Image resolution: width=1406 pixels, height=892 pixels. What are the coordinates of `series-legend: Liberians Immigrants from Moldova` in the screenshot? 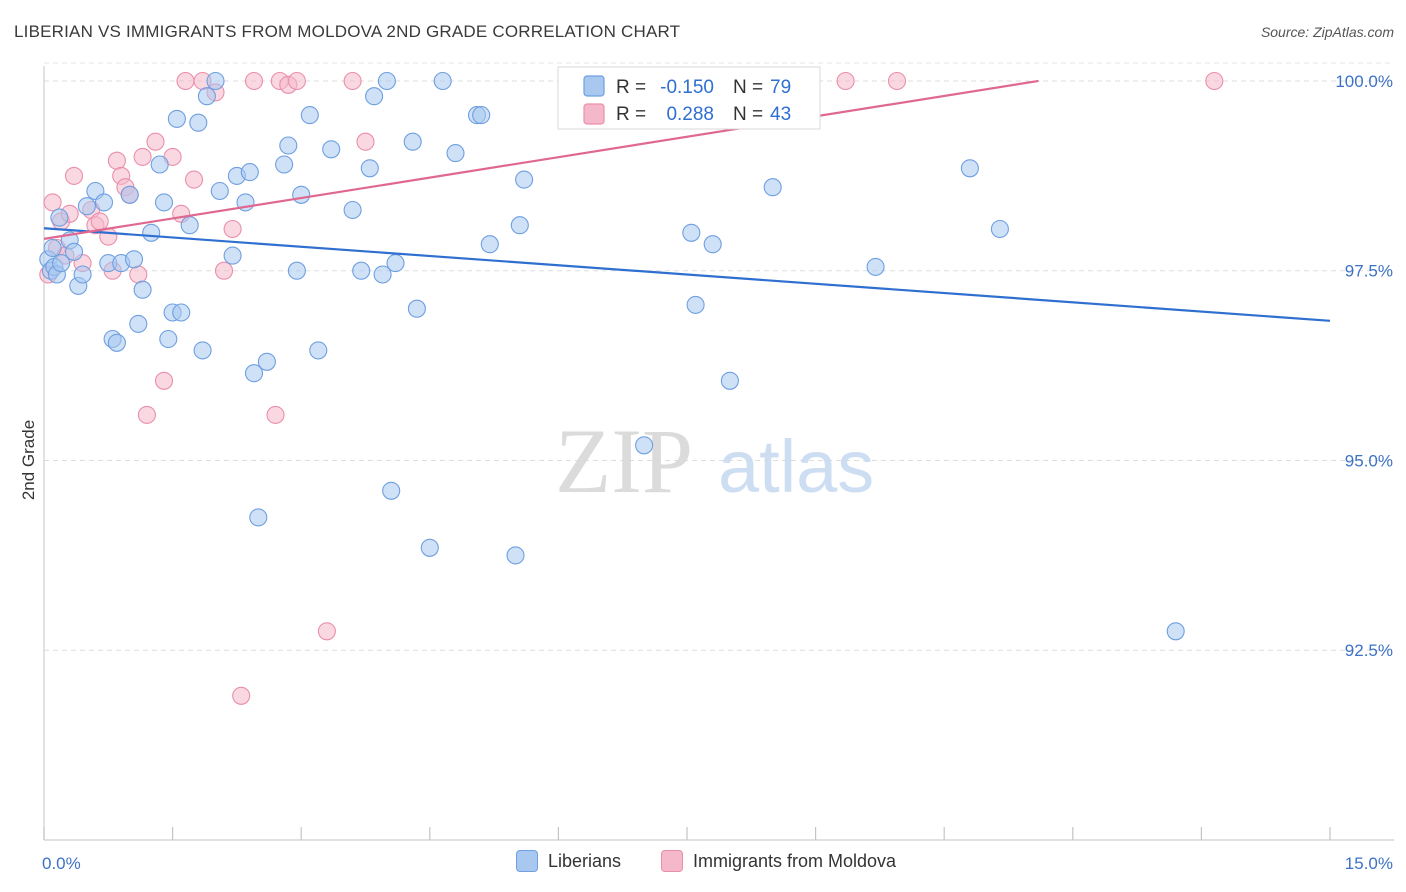 It's located at (703, 864).